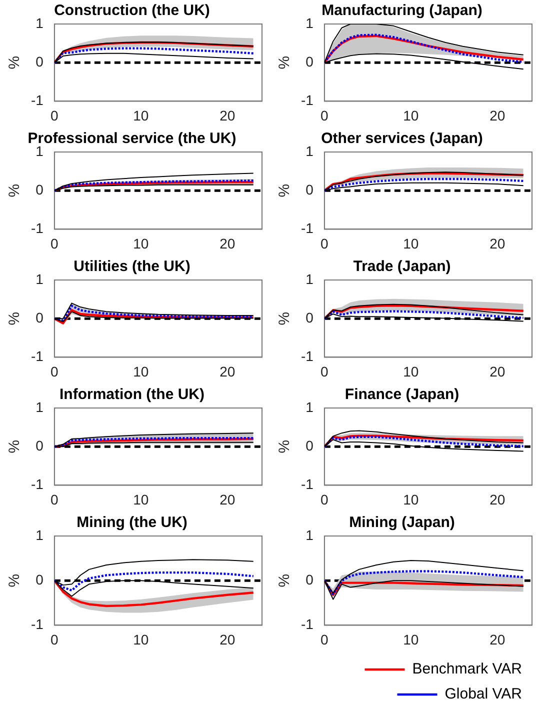 This screenshot has width=541, height=715. What do you see at coordinates (402, 139) in the screenshot?
I see `chart-title: Other services (Japan)` at bounding box center [402, 139].